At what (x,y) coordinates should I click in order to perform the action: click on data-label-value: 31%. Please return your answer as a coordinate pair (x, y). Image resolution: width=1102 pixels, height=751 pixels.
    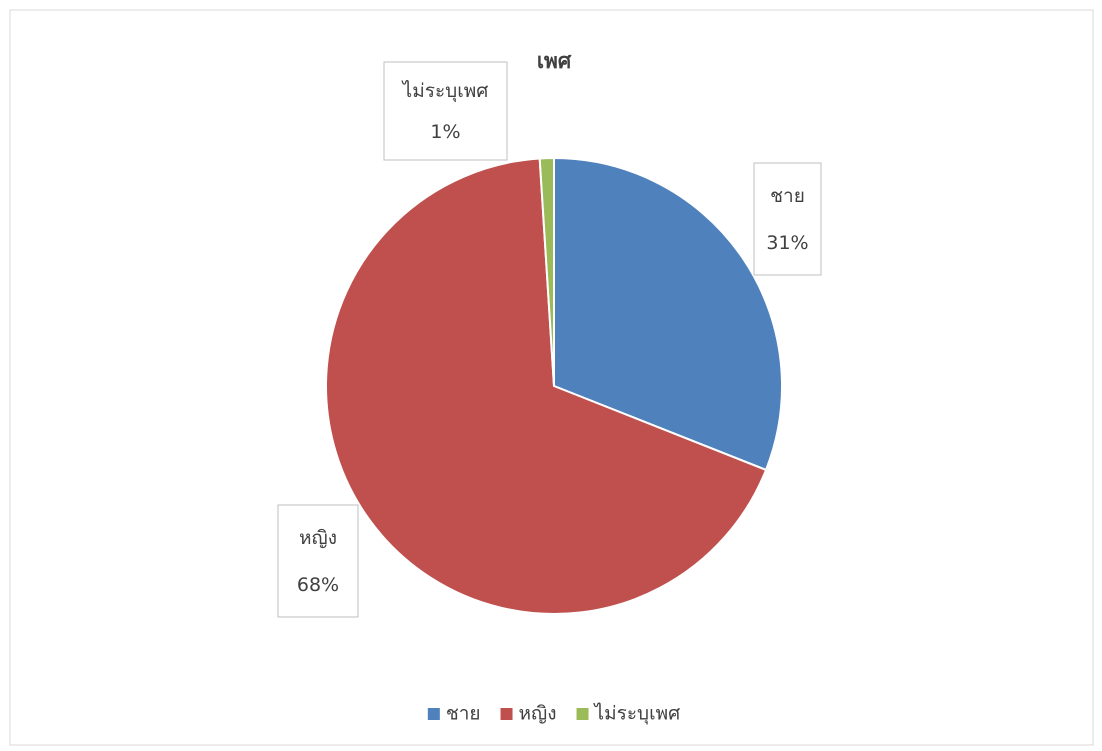
    Looking at the image, I should click on (787, 243).